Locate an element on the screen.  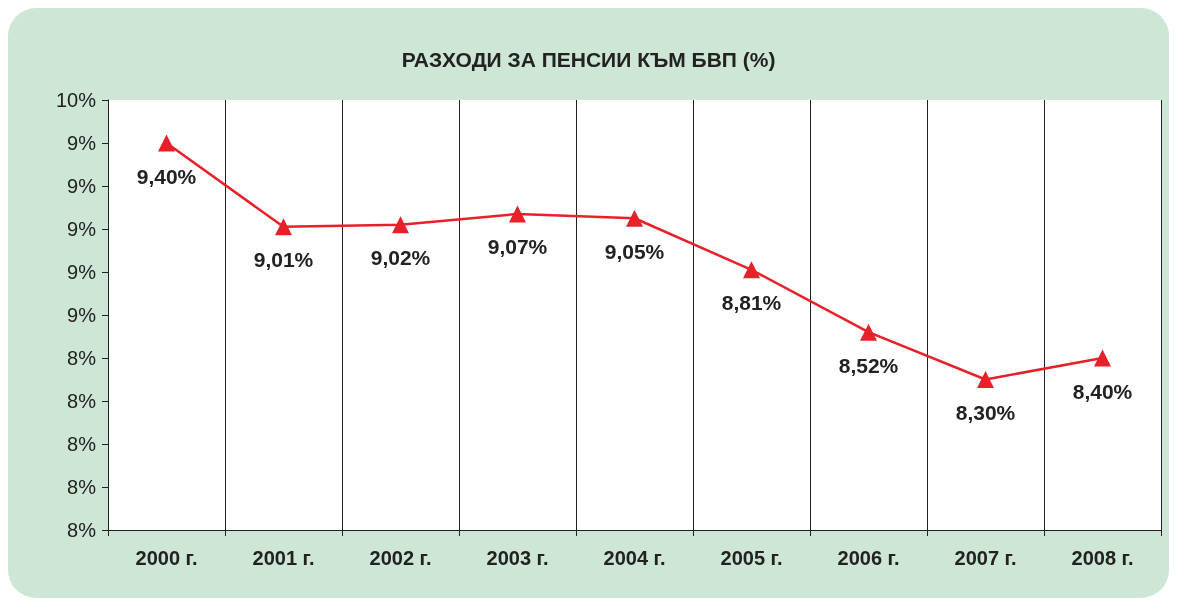
data-label: 9,05% is located at coordinates (634, 251).